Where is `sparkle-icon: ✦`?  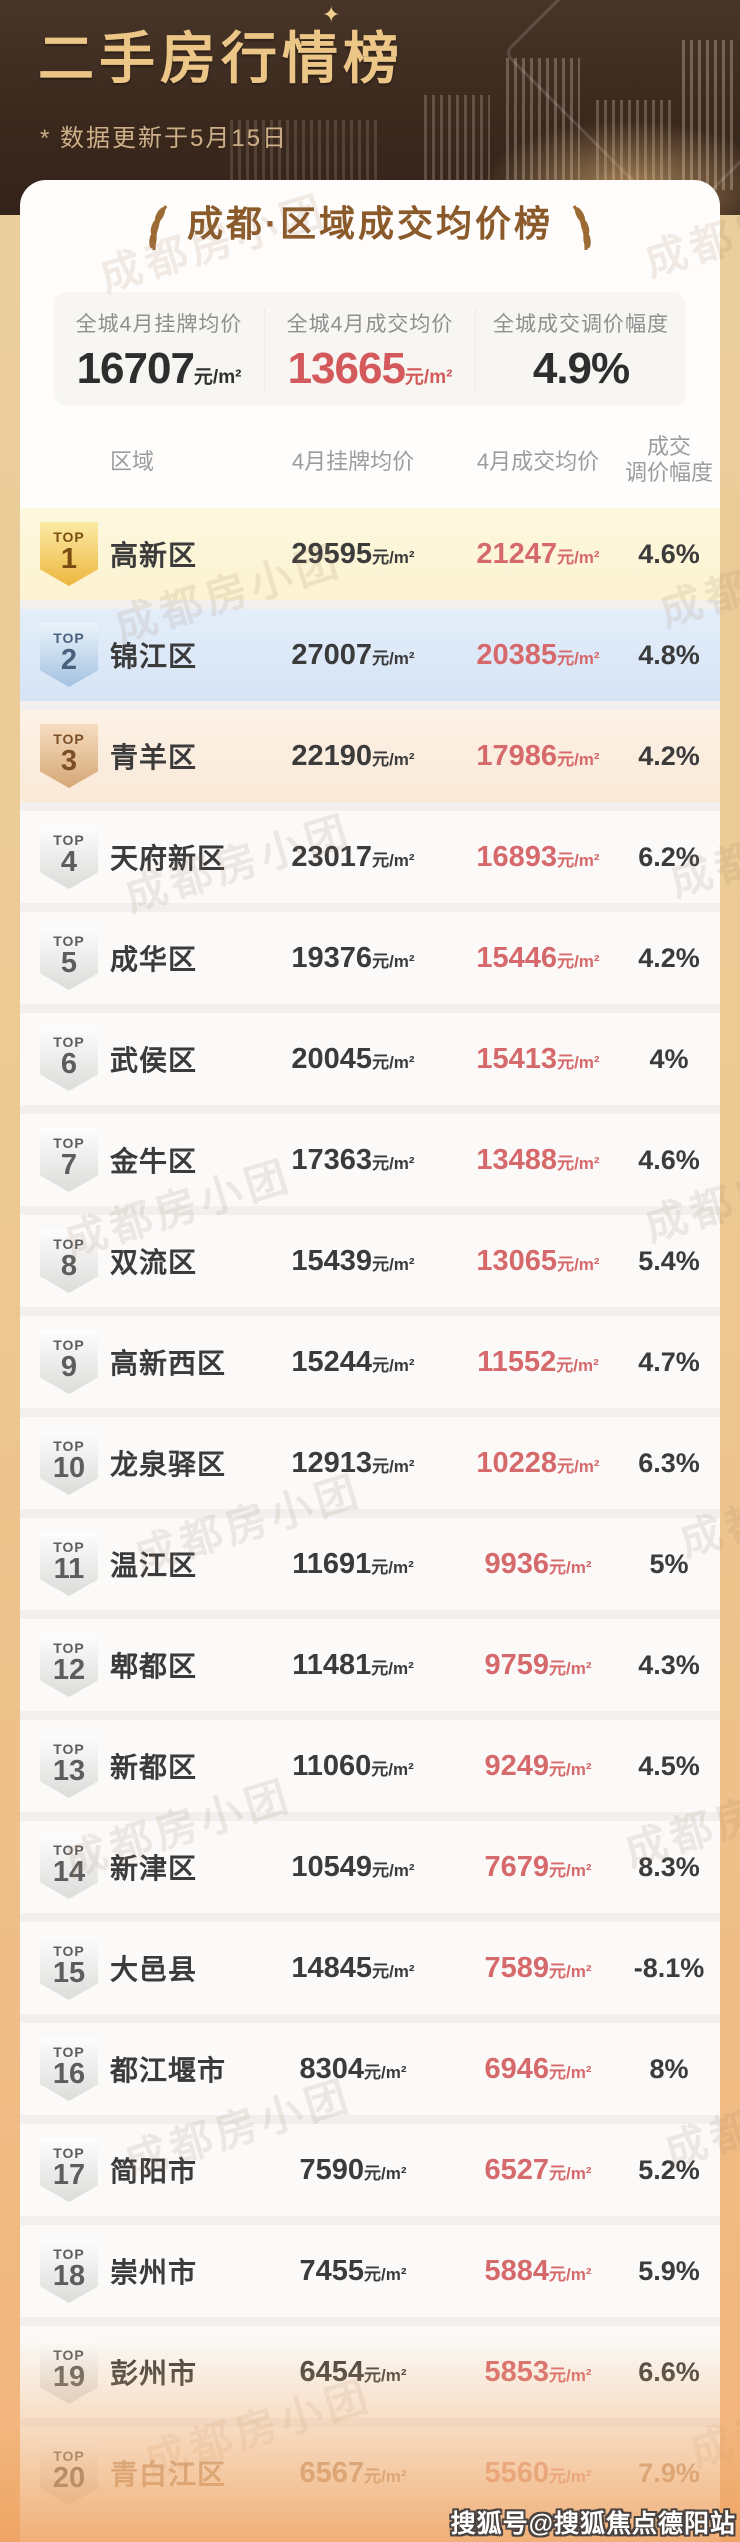 sparkle-icon: ✦ is located at coordinates (331, 14).